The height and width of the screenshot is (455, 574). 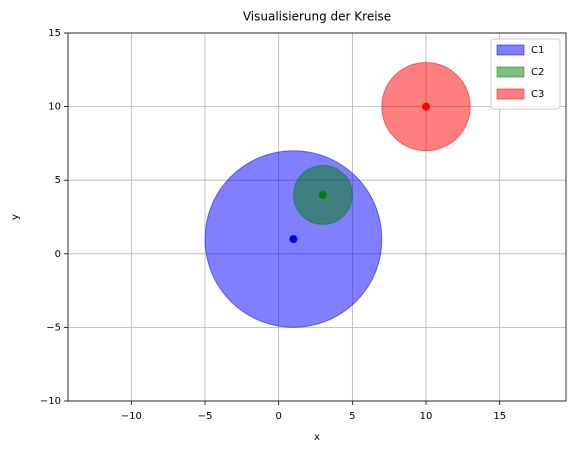 What do you see at coordinates (537, 50) in the screenshot?
I see `legend-label: C1` at bounding box center [537, 50].